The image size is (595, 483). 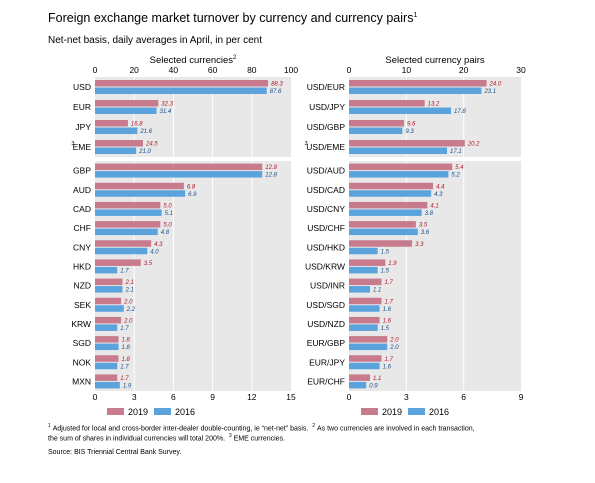 I want to click on category-label: USD/KRW, so click(x=325, y=266).